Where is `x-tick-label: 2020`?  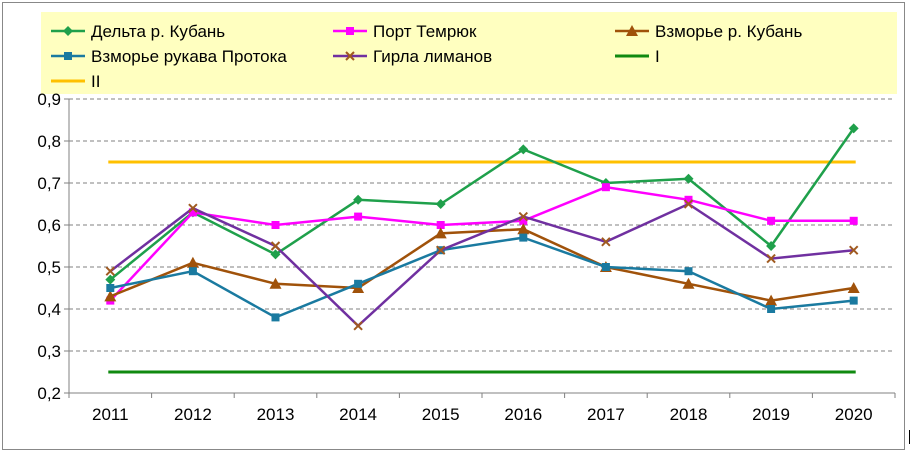
x-tick-label: 2020 is located at coordinates (854, 414).